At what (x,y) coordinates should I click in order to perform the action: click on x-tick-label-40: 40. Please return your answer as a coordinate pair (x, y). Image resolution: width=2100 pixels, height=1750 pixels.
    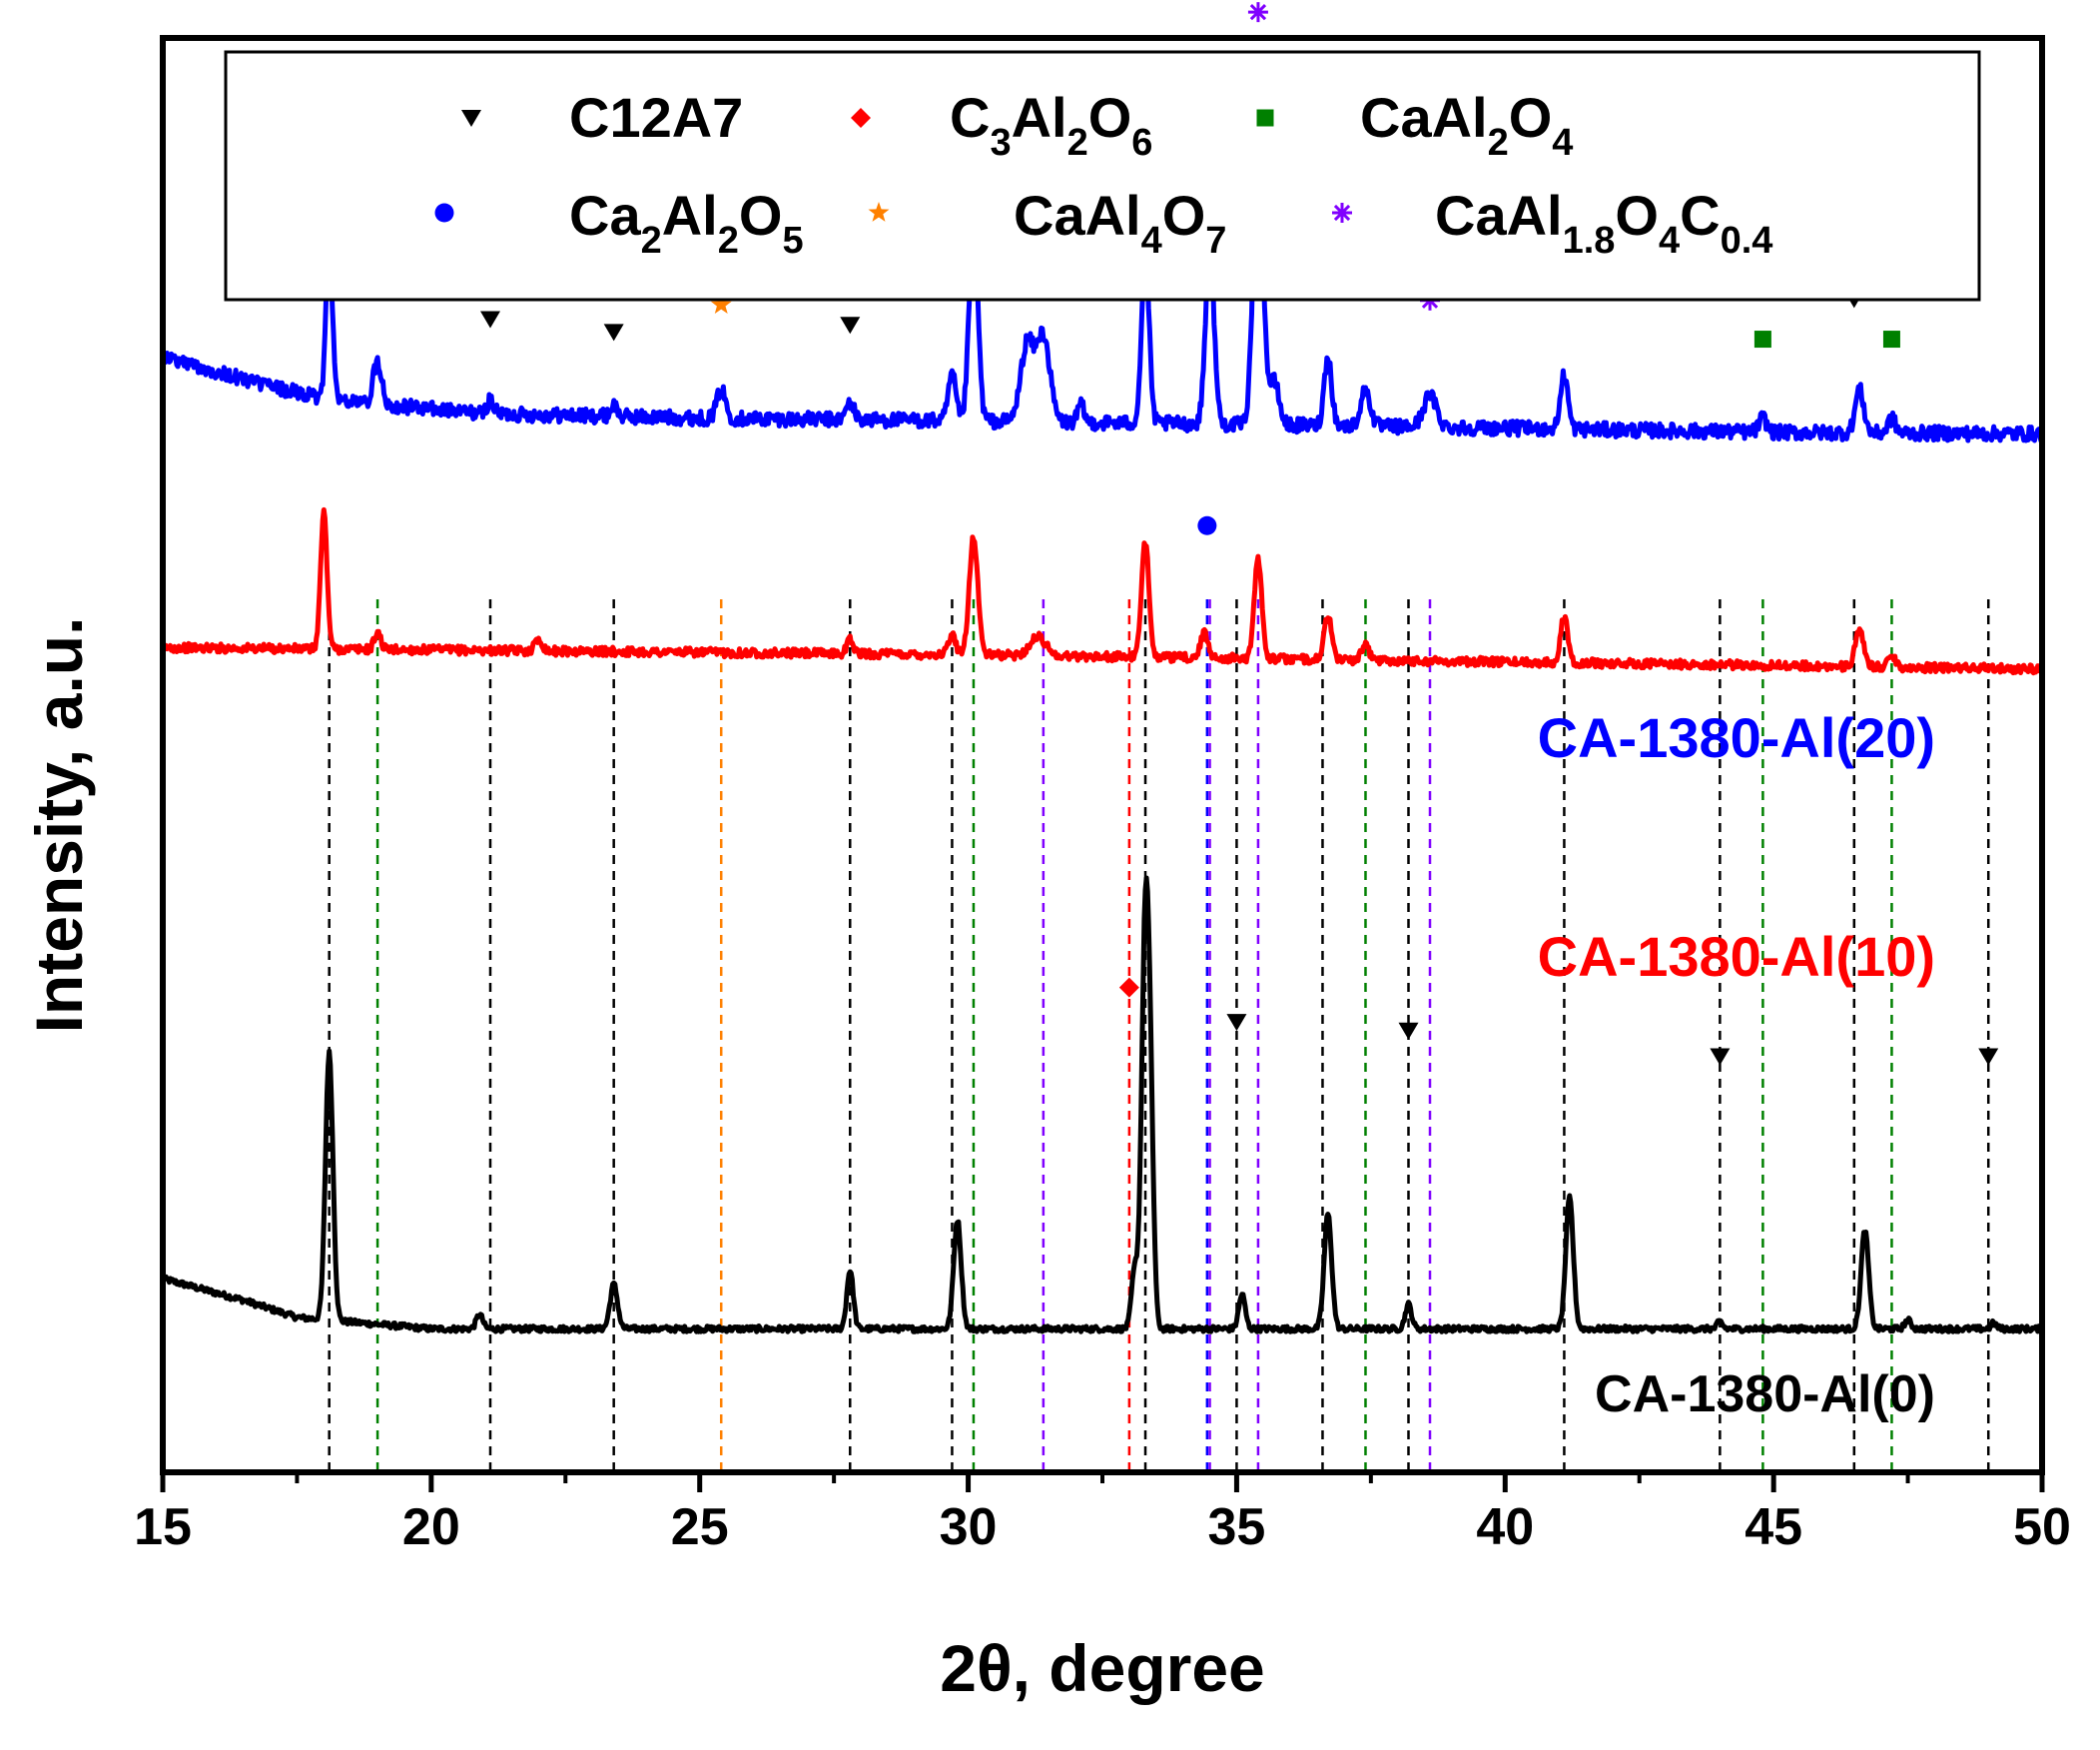
    Looking at the image, I should click on (1505, 1527).